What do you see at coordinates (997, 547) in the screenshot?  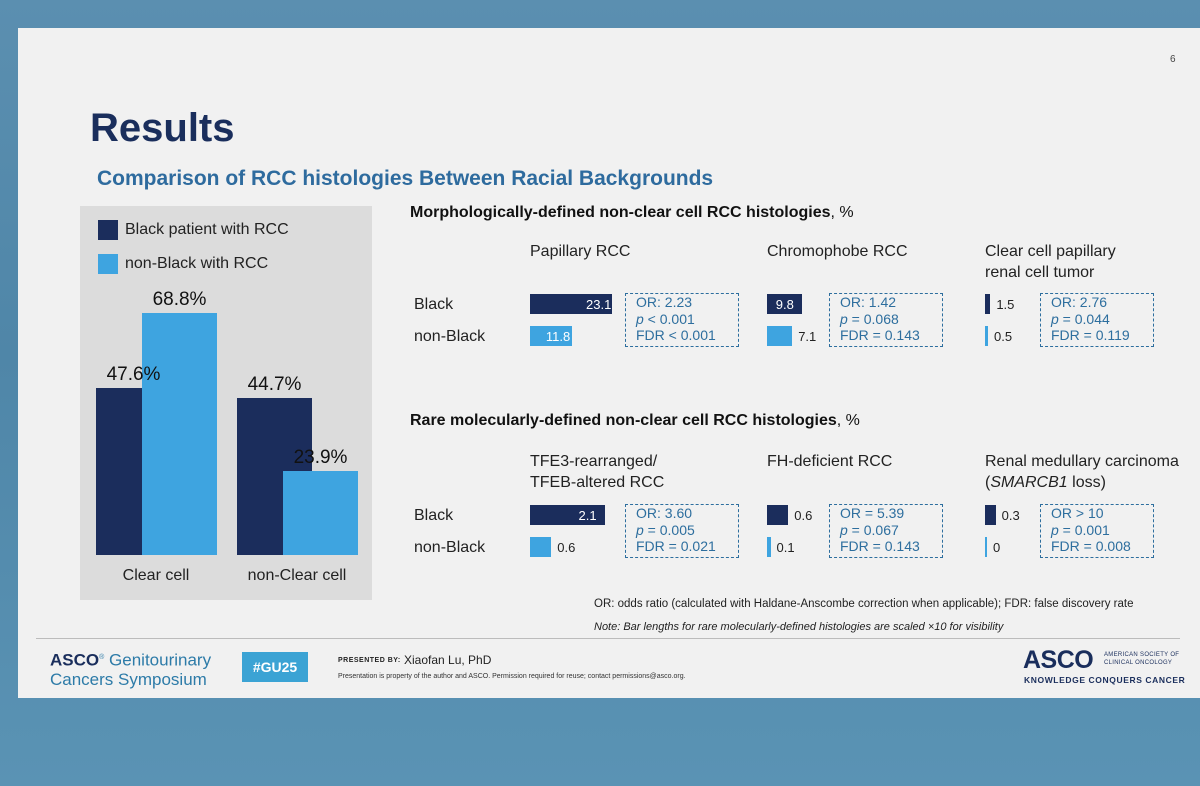 I see `bar-value-label: 0` at bounding box center [997, 547].